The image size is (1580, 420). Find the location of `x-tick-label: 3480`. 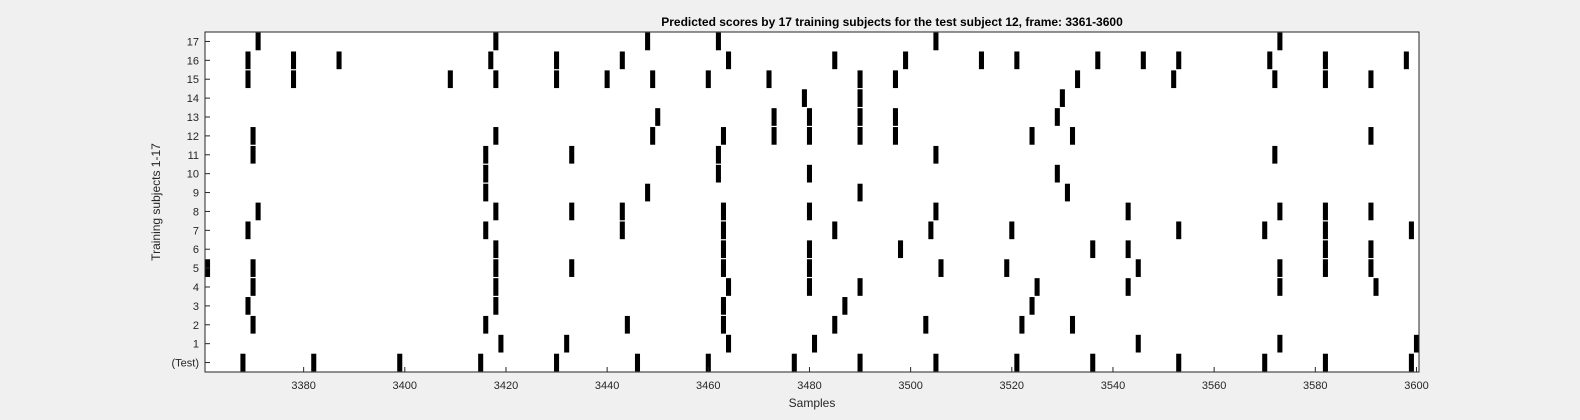

x-tick-label: 3480 is located at coordinates (809, 386).